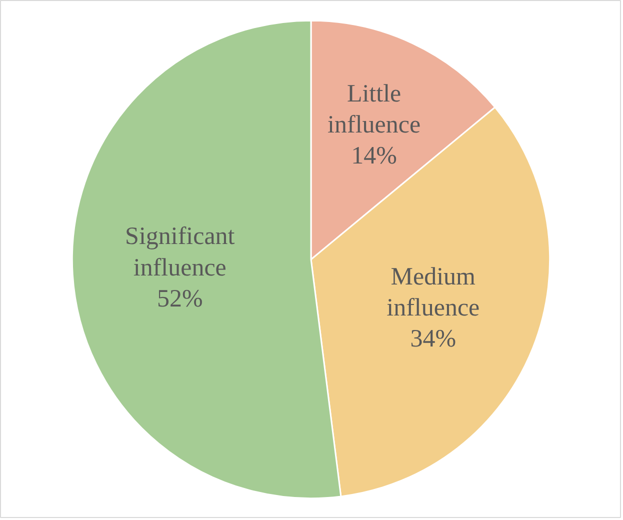  Describe the element at coordinates (433, 339) in the screenshot. I see `data-label: 34%` at that location.